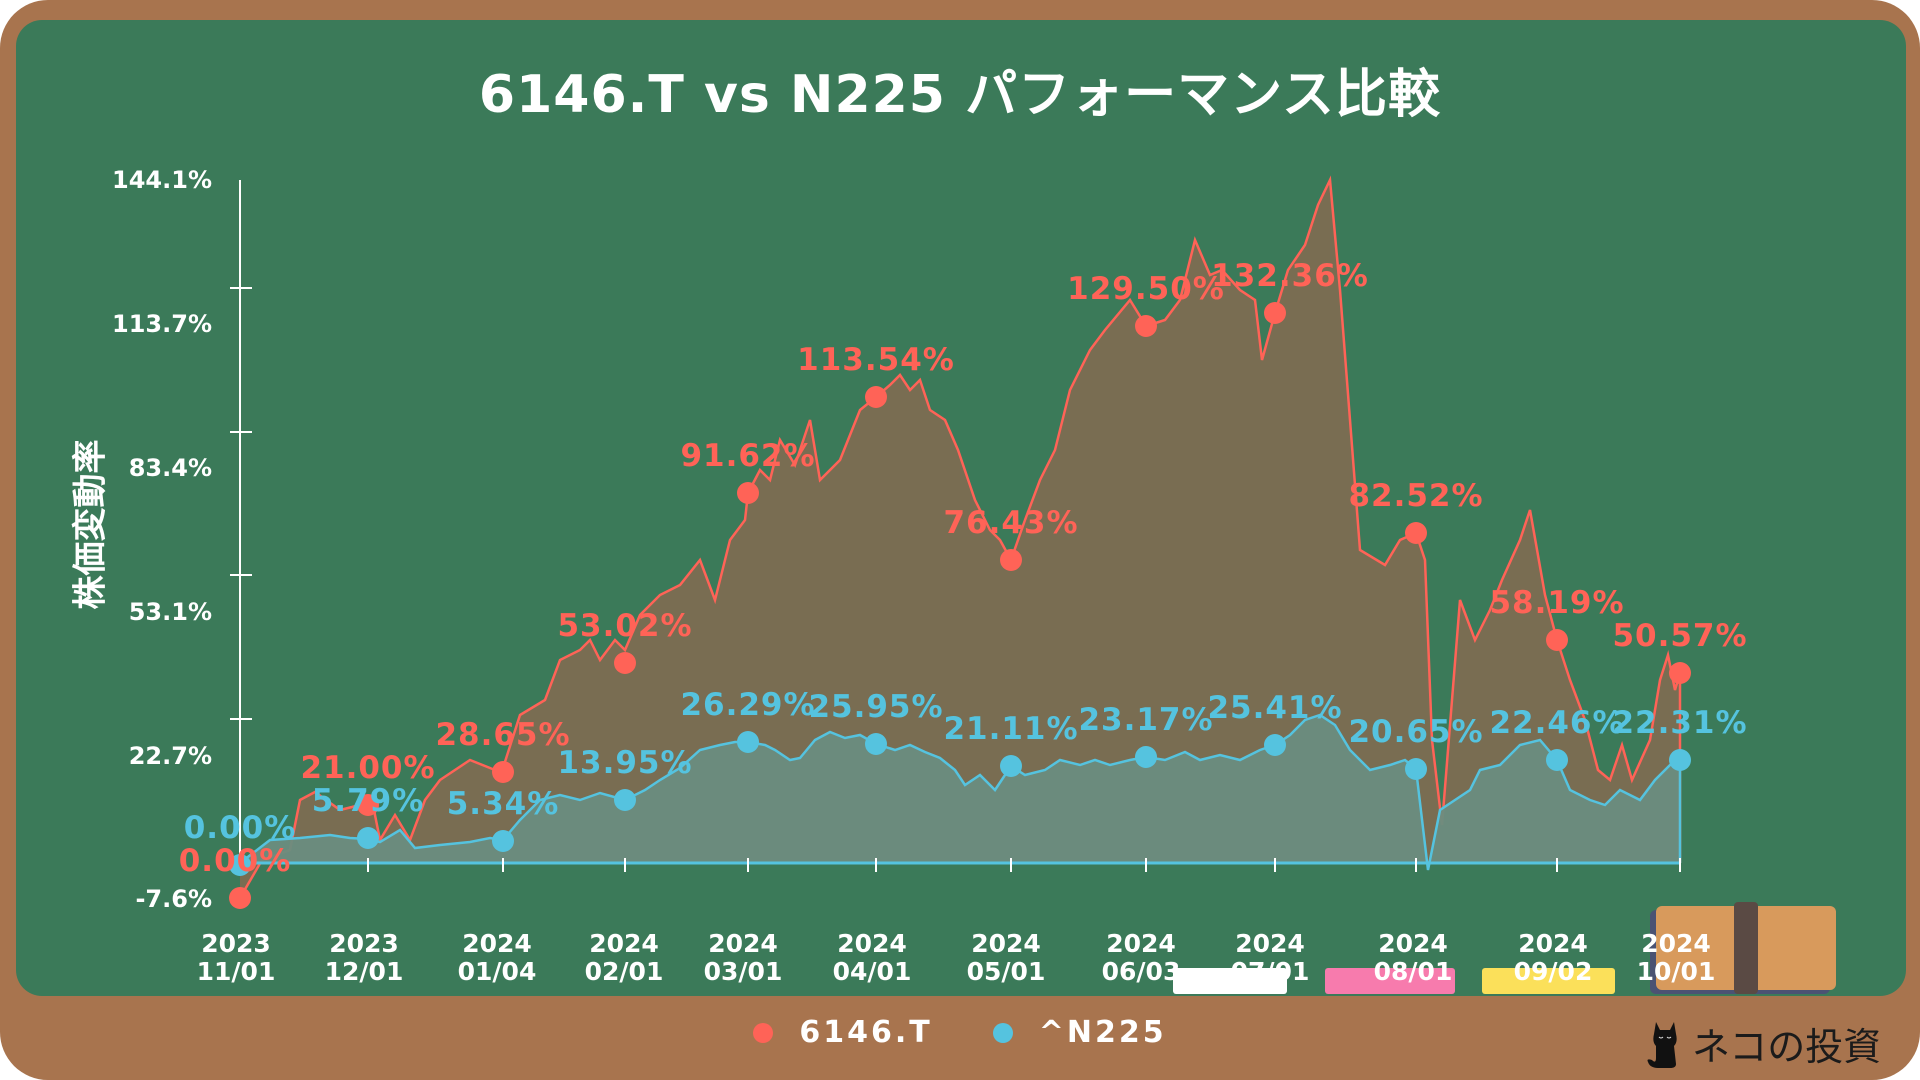 This screenshot has width=1920, height=1080. Describe the element at coordinates (743, 957) in the screenshot. I see `x-tick-label: 2024 03/01` at that location.